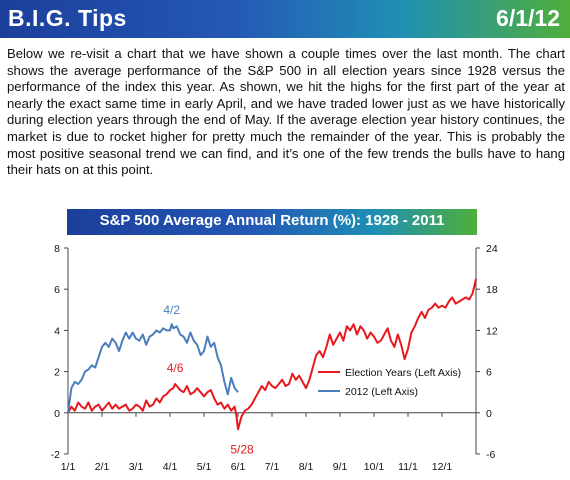 This screenshot has height=480, width=570. What do you see at coordinates (57, 249) in the screenshot?
I see `left-tick-label: 8` at bounding box center [57, 249].